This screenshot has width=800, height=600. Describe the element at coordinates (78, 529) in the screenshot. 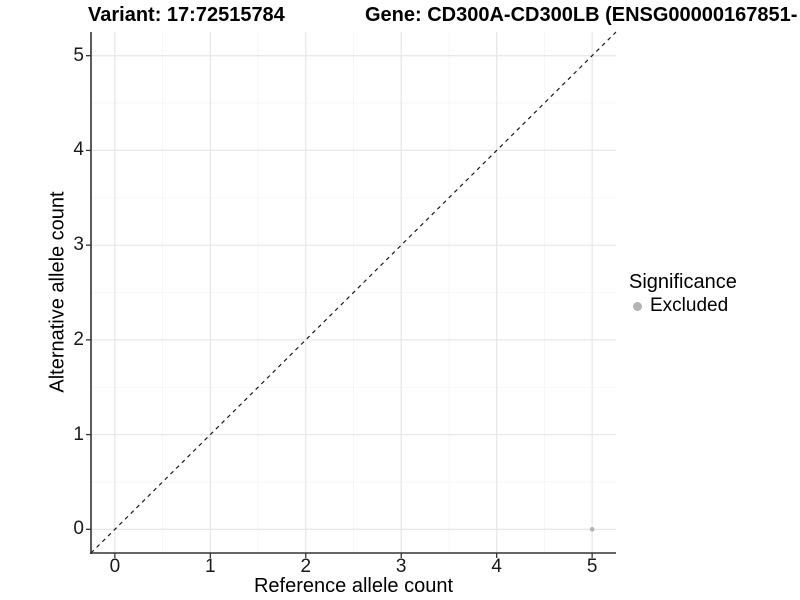

I see `y-tick-label: 0` at that location.